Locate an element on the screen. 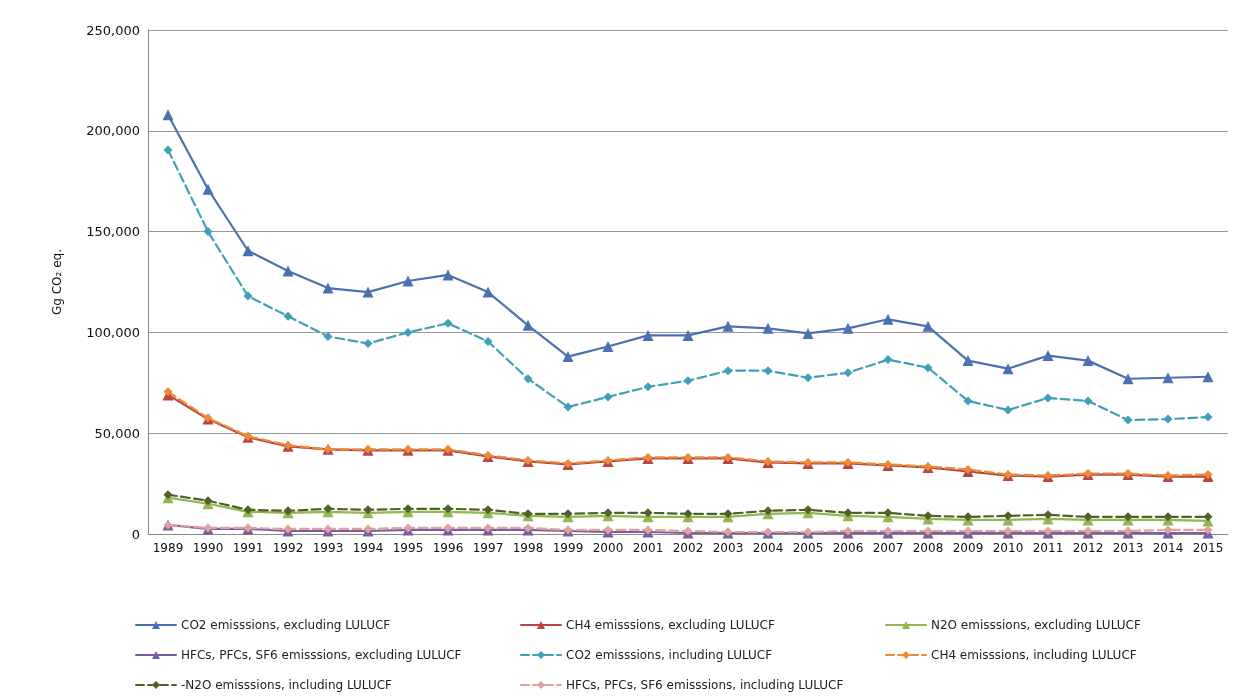  x-tick-label: 1992 is located at coordinates (288, 548).